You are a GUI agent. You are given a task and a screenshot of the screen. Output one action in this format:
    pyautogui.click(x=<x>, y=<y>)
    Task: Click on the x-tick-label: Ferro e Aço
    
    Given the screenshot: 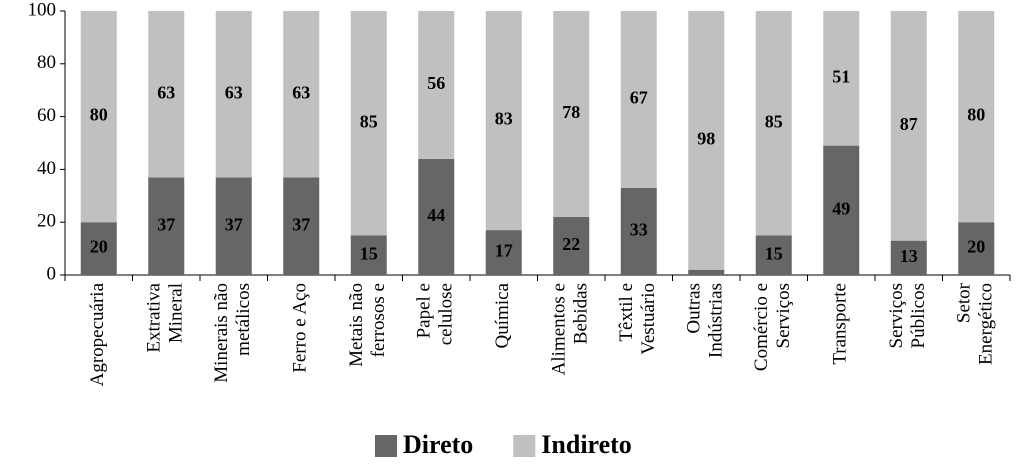 What is the action you would take?
    pyautogui.click(x=300, y=328)
    